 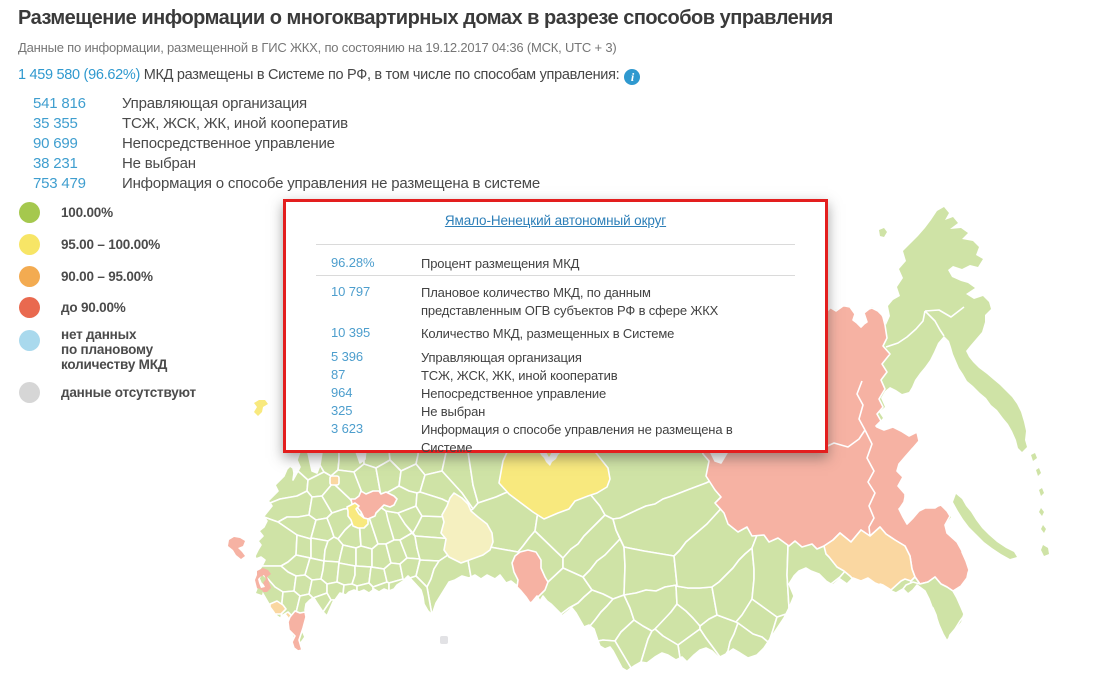 What do you see at coordinates (261, 408) in the screenshot?
I see `region-murmansk` at bounding box center [261, 408].